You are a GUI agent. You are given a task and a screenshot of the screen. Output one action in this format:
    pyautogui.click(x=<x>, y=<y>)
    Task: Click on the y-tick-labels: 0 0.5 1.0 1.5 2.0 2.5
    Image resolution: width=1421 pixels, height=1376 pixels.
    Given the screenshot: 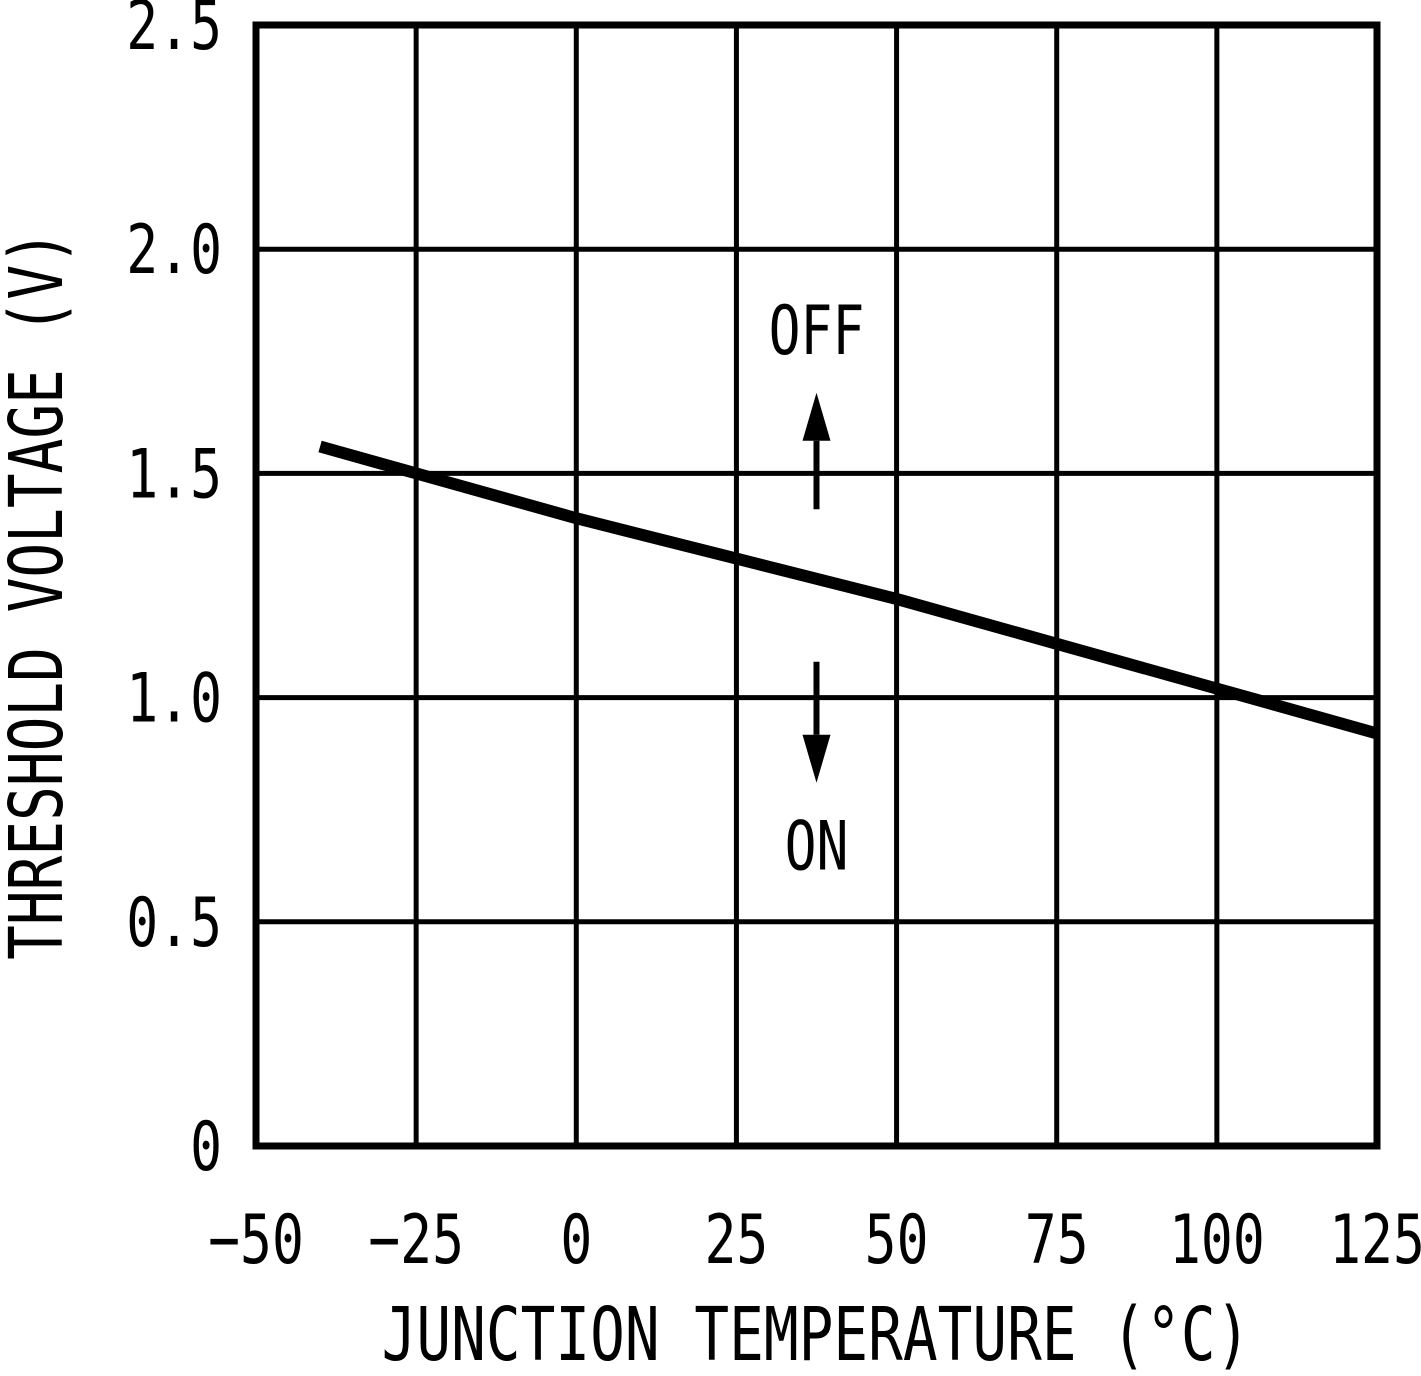 What is the action you would take?
    pyautogui.click(x=174, y=593)
    